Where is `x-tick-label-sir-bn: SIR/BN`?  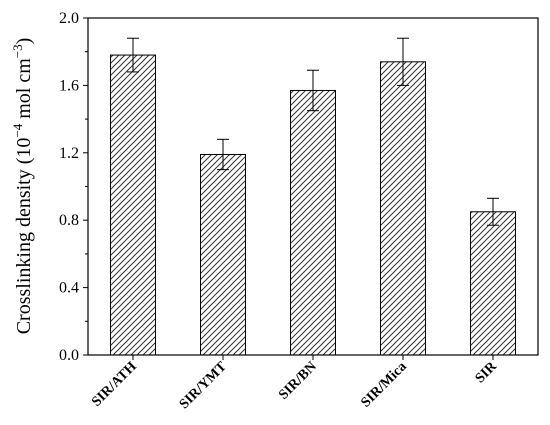
x-tick-label-sir-bn: SIR/BN is located at coordinates (298, 381).